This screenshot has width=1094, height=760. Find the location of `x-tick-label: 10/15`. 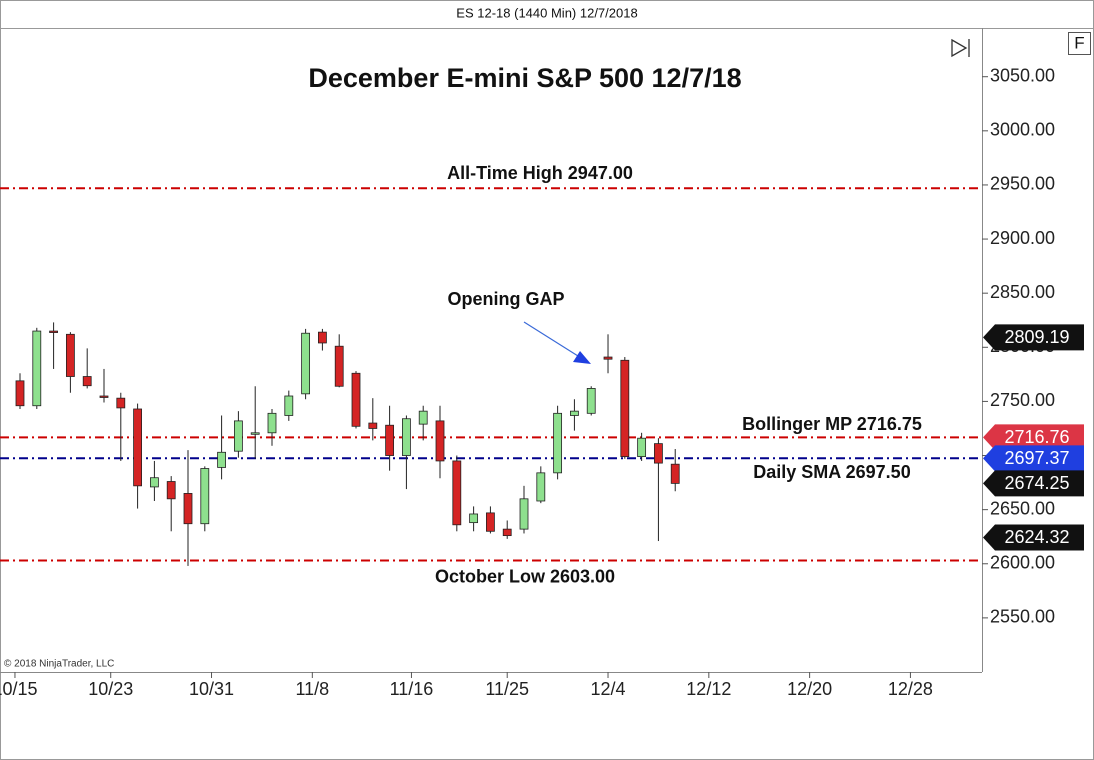

x-tick-label: 10/15 is located at coordinates (18, 689).